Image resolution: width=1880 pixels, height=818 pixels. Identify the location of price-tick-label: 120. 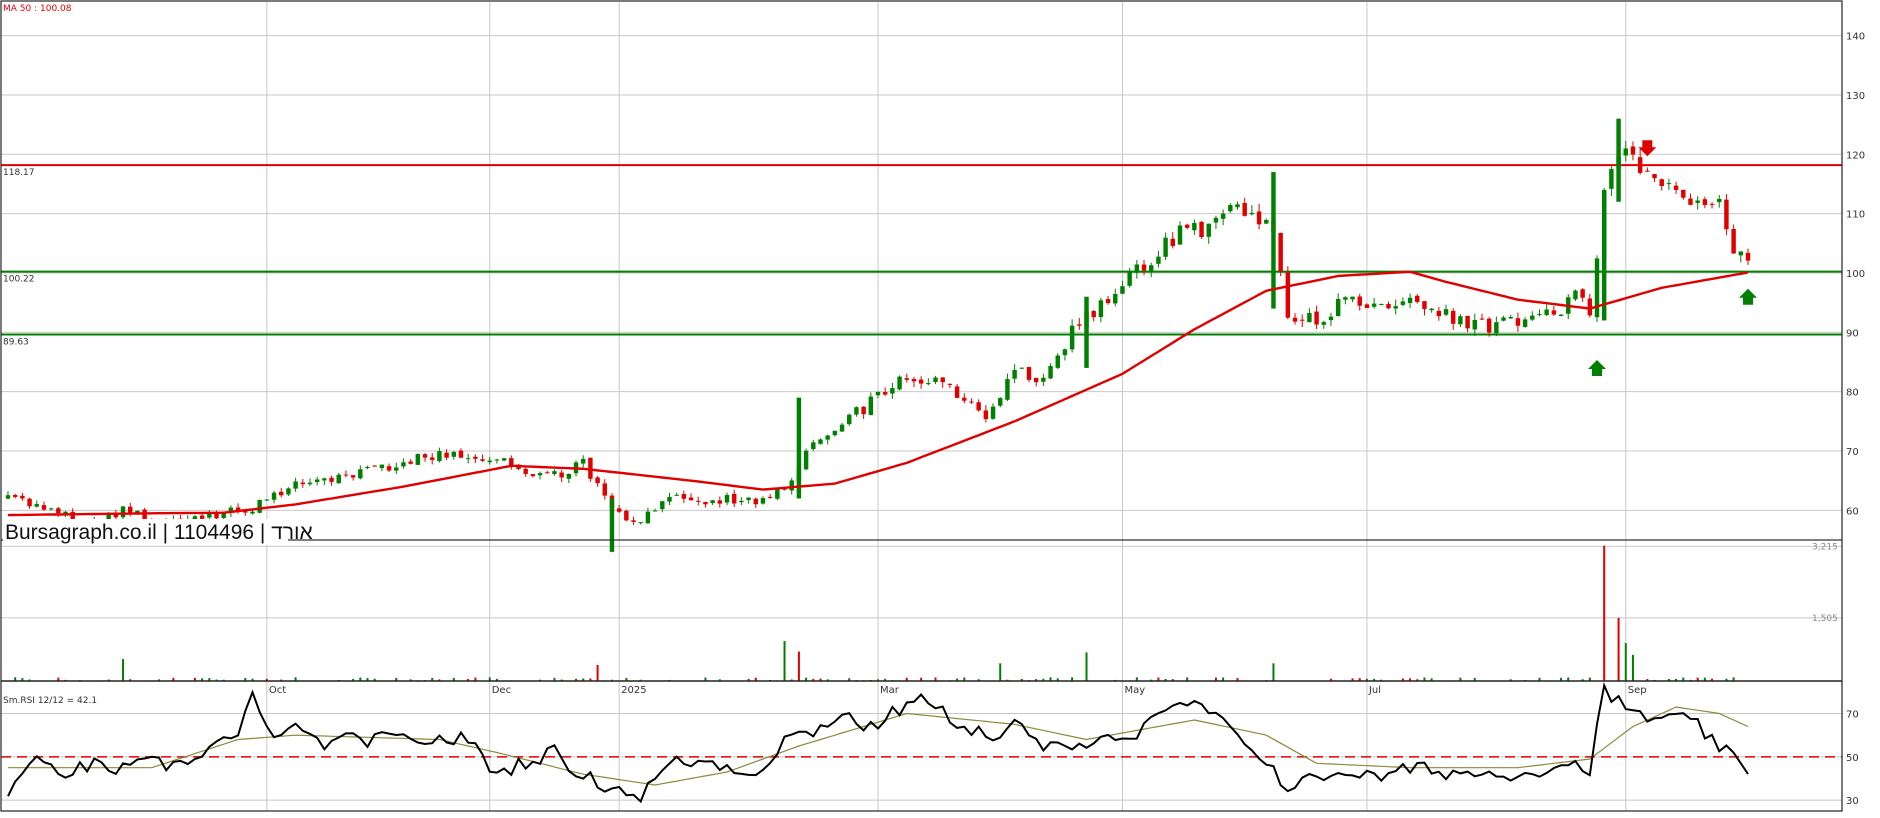
(1855, 155).